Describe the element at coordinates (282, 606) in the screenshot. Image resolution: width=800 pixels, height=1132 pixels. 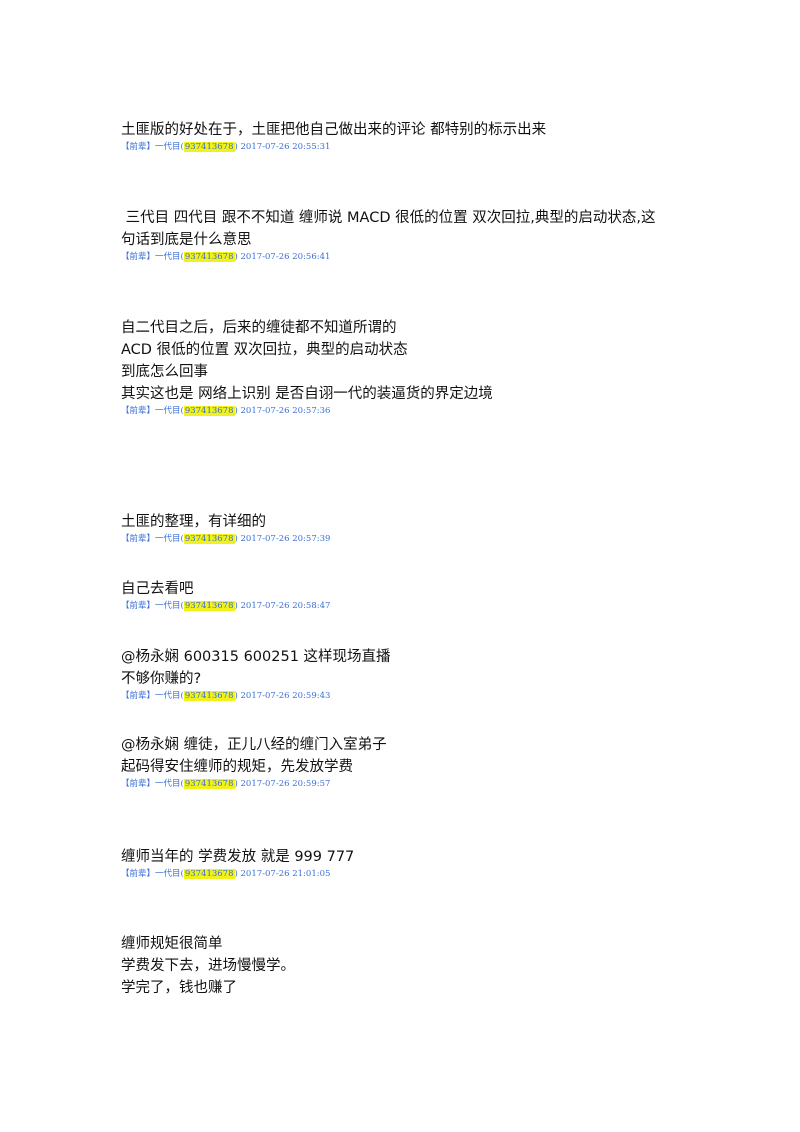
I see `post-timestamp: ) 2017-07-26 20:58:47` at that location.